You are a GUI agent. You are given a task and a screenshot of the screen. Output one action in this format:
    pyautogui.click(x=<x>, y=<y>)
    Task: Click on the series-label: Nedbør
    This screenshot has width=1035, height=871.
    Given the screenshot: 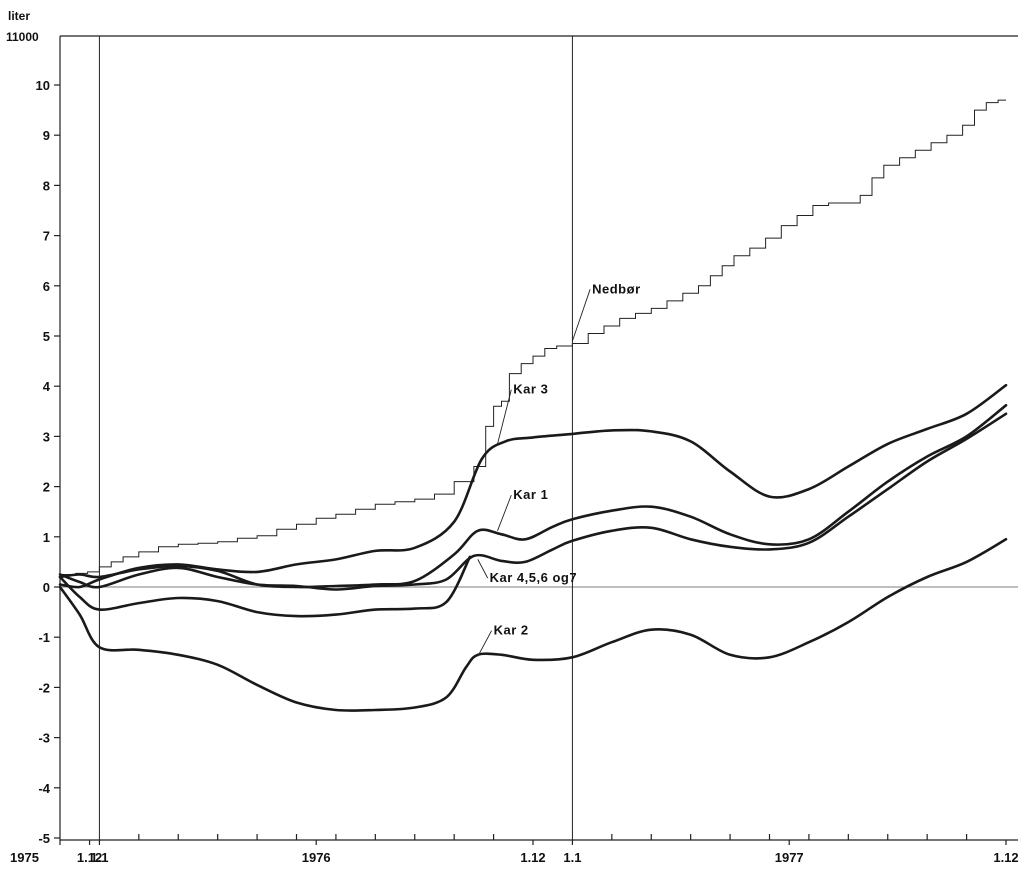 What is the action you would take?
    pyautogui.click(x=616, y=288)
    